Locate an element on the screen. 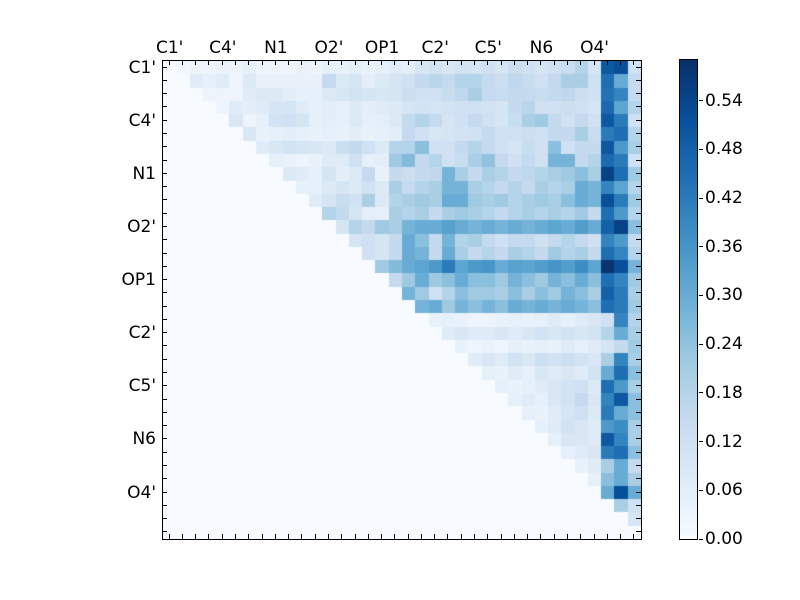 The height and width of the screenshot is (600, 800). y-axis-label: C4' is located at coordinates (142, 120).